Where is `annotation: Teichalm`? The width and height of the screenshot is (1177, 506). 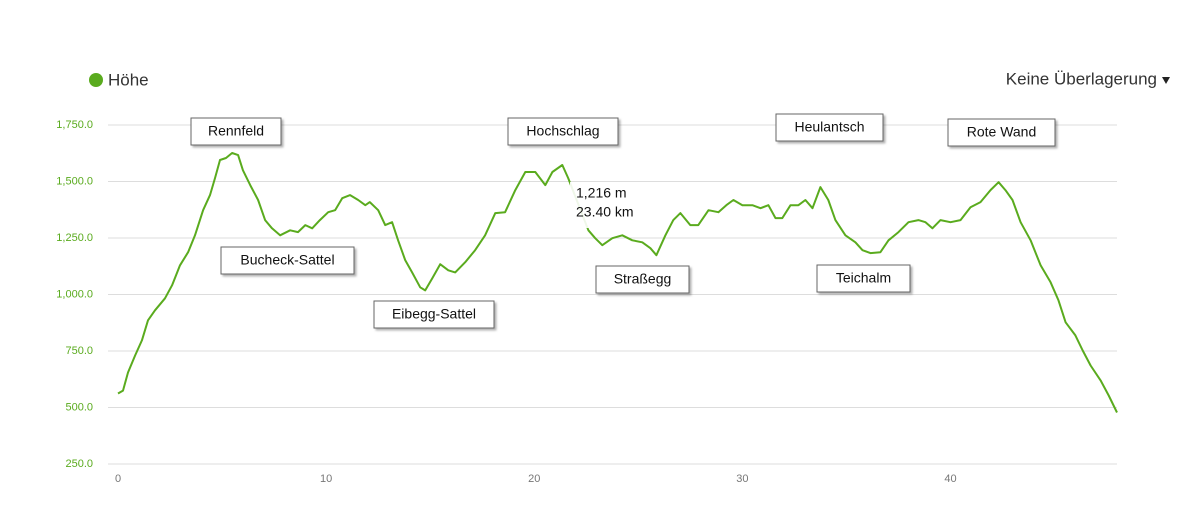 annotation: Teichalm is located at coordinates (863, 278).